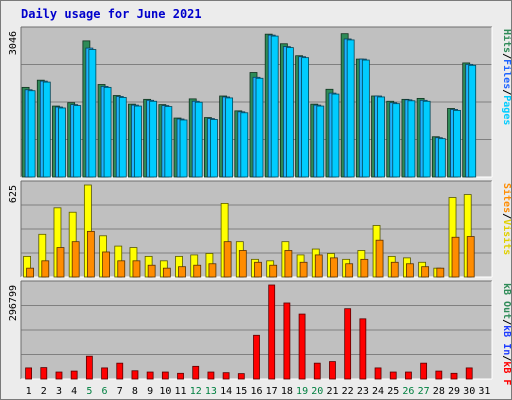 This screenshot has width=512, height=400. What do you see at coordinates (484, 391) in the screenshot?
I see `x-tick-label: 31` at bounding box center [484, 391].